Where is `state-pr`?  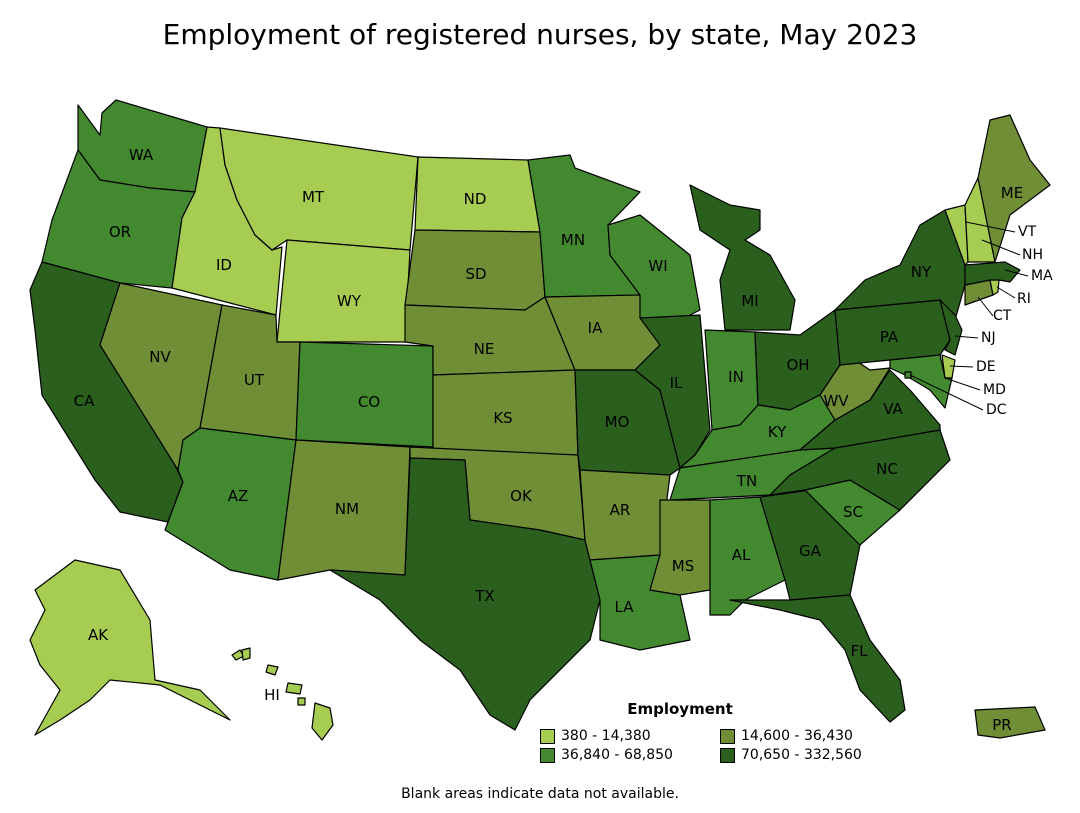
state-pr is located at coordinates (1010, 722).